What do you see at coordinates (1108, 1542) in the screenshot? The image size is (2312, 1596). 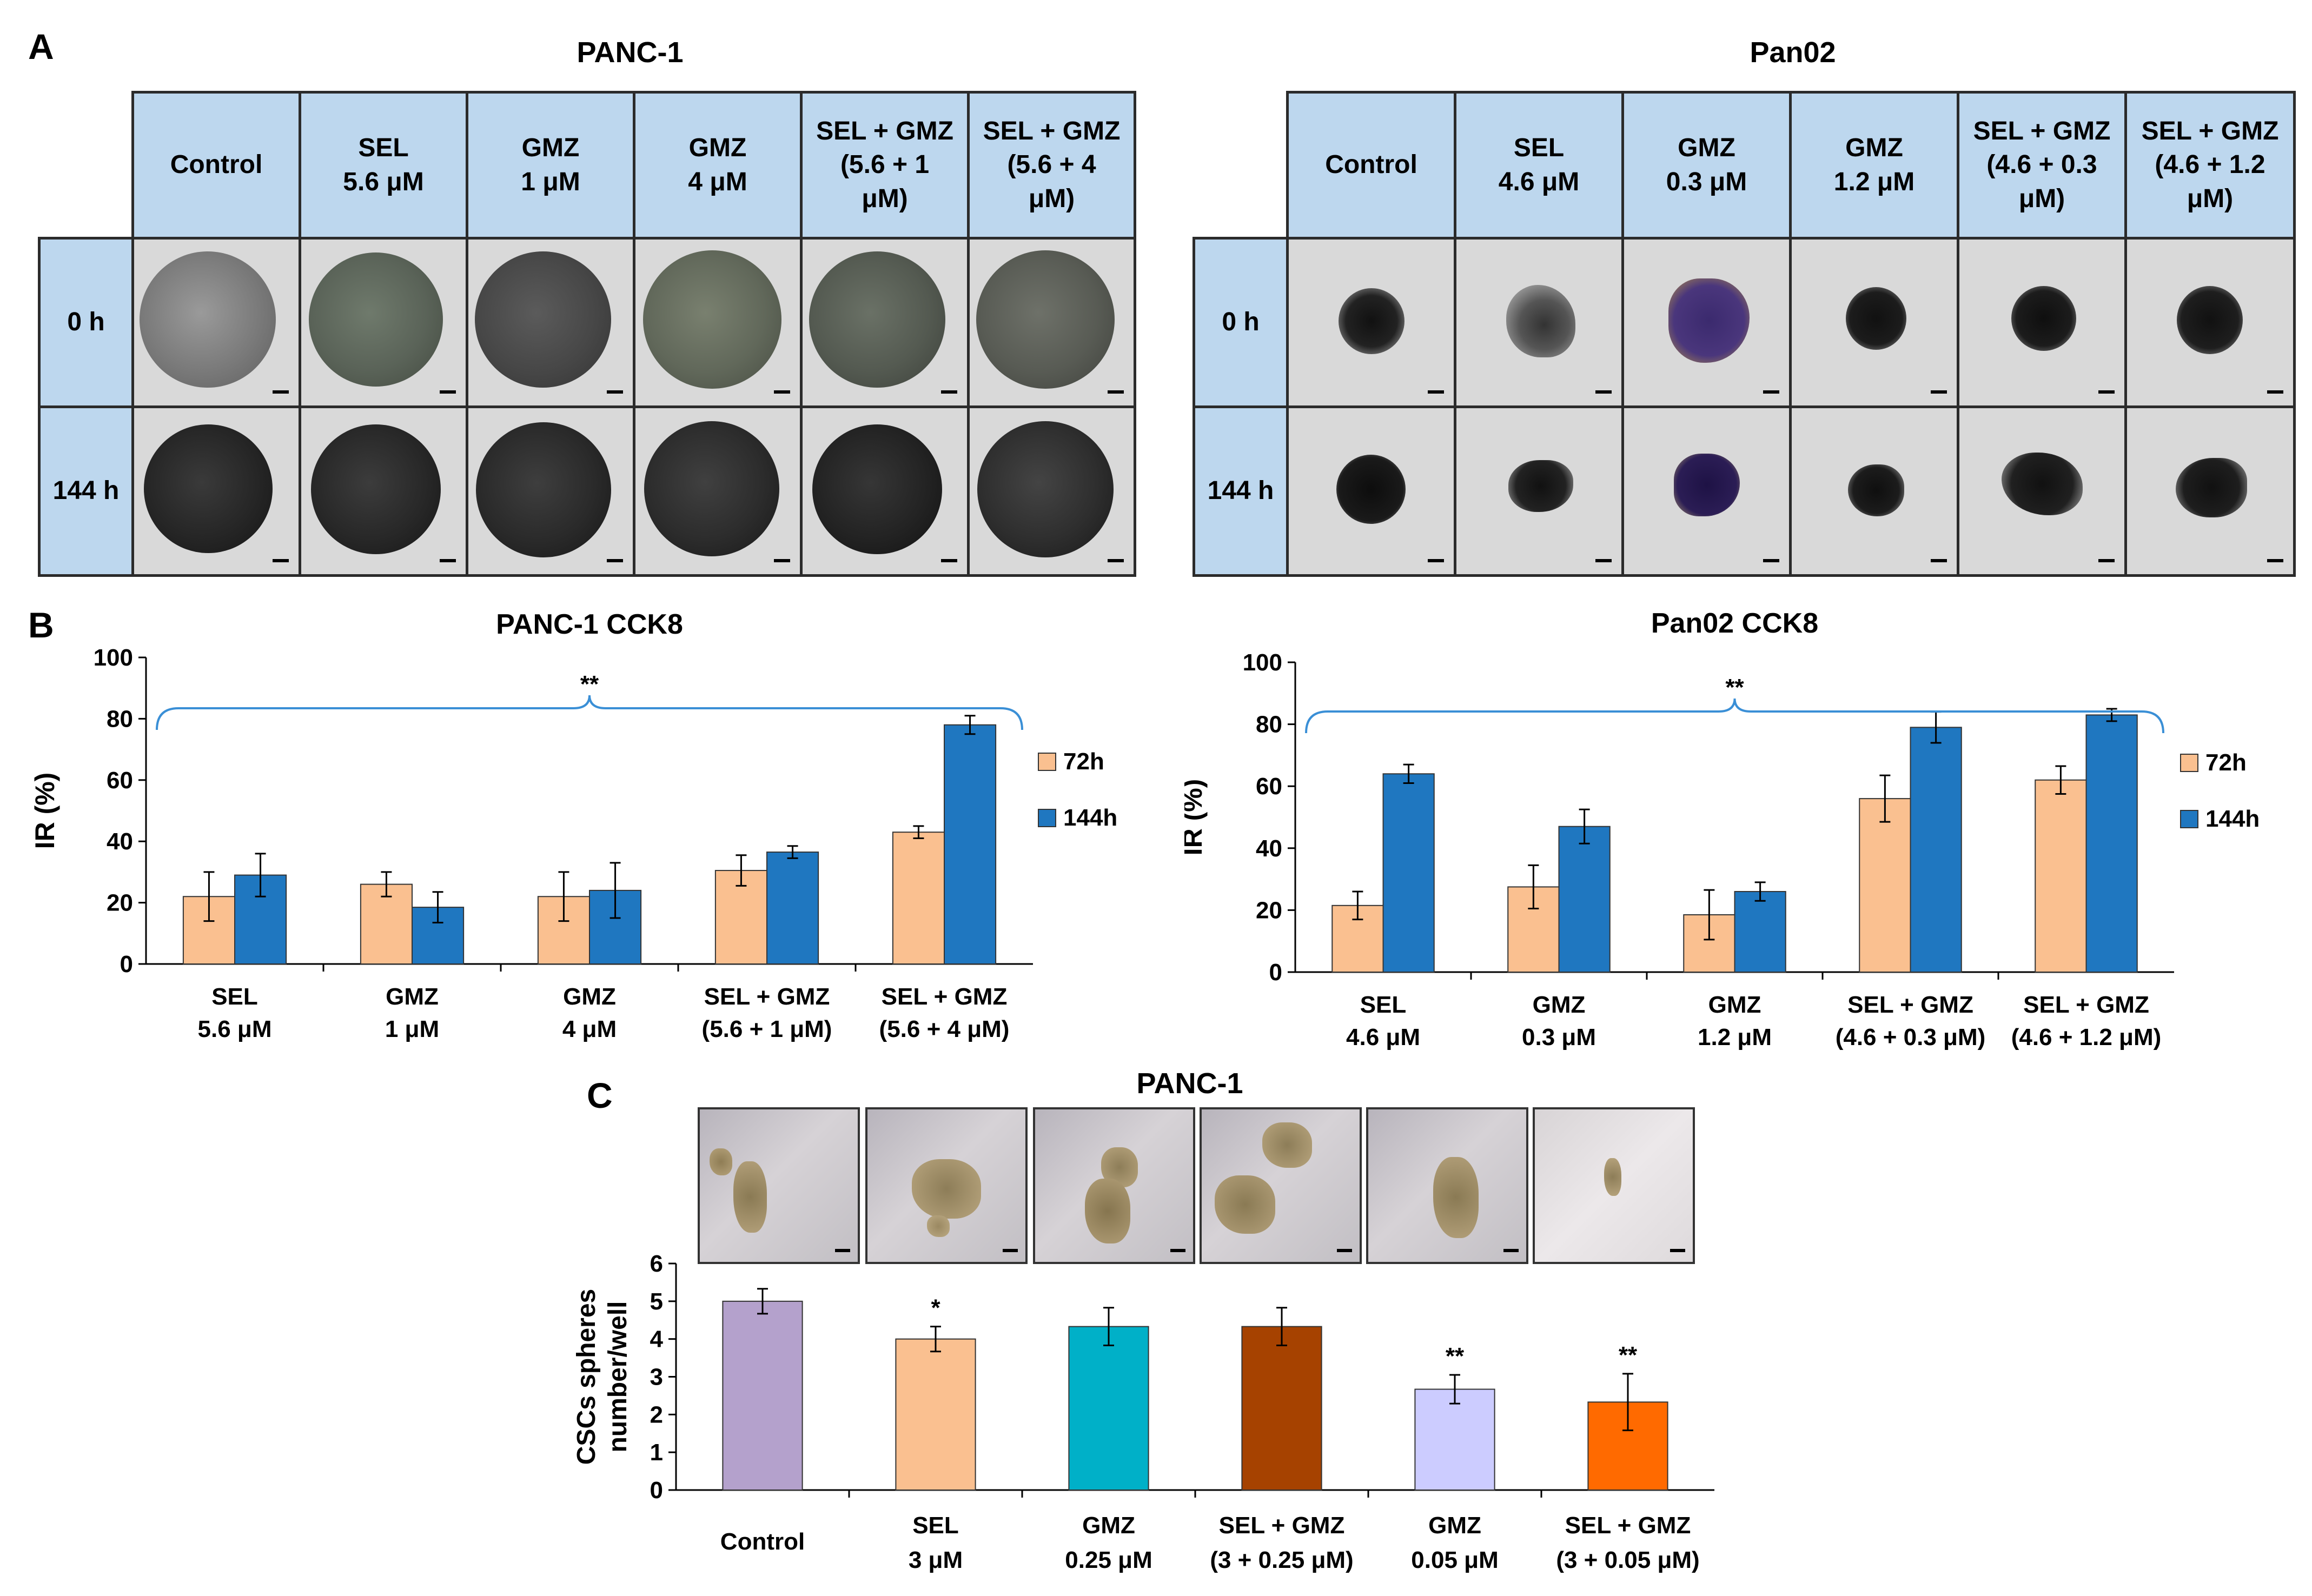 I see `x-tick-label: GMZ 0.25 μM` at bounding box center [1108, 1542].